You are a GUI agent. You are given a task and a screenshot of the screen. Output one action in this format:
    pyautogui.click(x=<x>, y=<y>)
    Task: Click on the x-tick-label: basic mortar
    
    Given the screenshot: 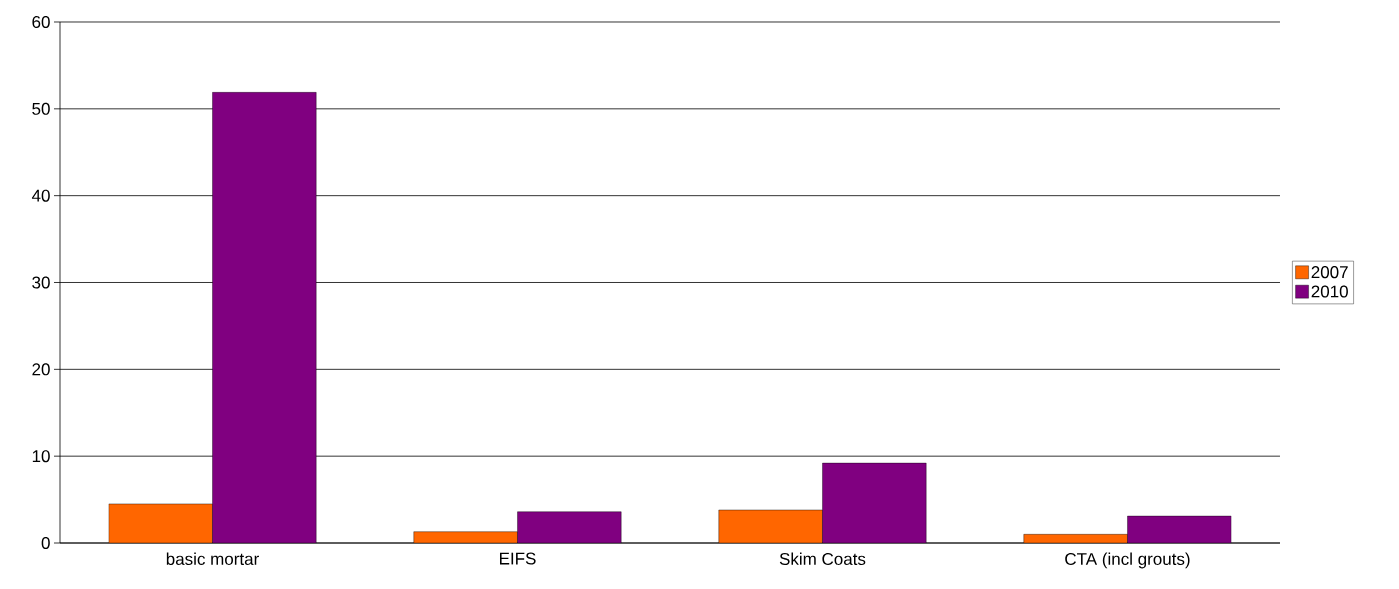 What is the action you would take?
    pyautogui.click(x=212, y=559)
    